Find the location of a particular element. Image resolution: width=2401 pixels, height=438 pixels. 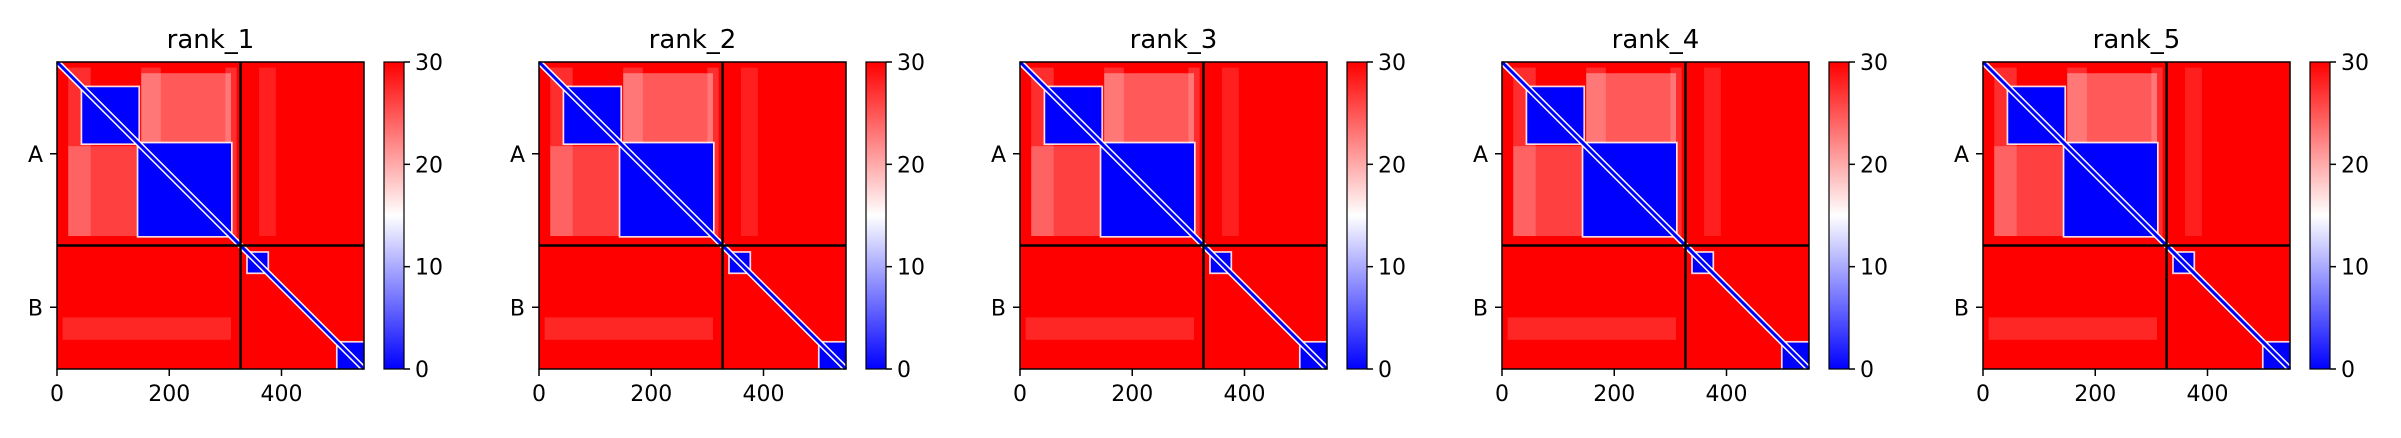

panel-title: rank_1 is located at coordinates (211, 40).